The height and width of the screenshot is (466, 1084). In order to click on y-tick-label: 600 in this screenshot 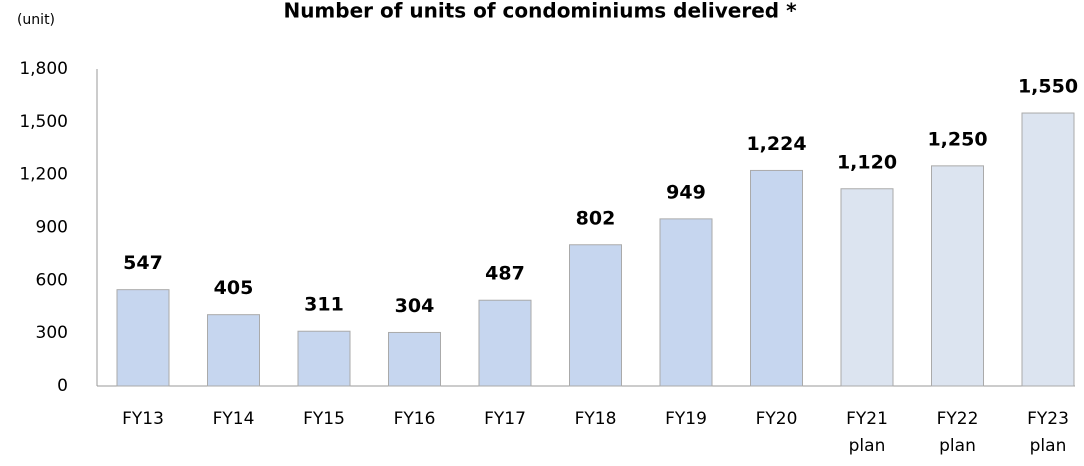, I will do `click(52, 280)`.